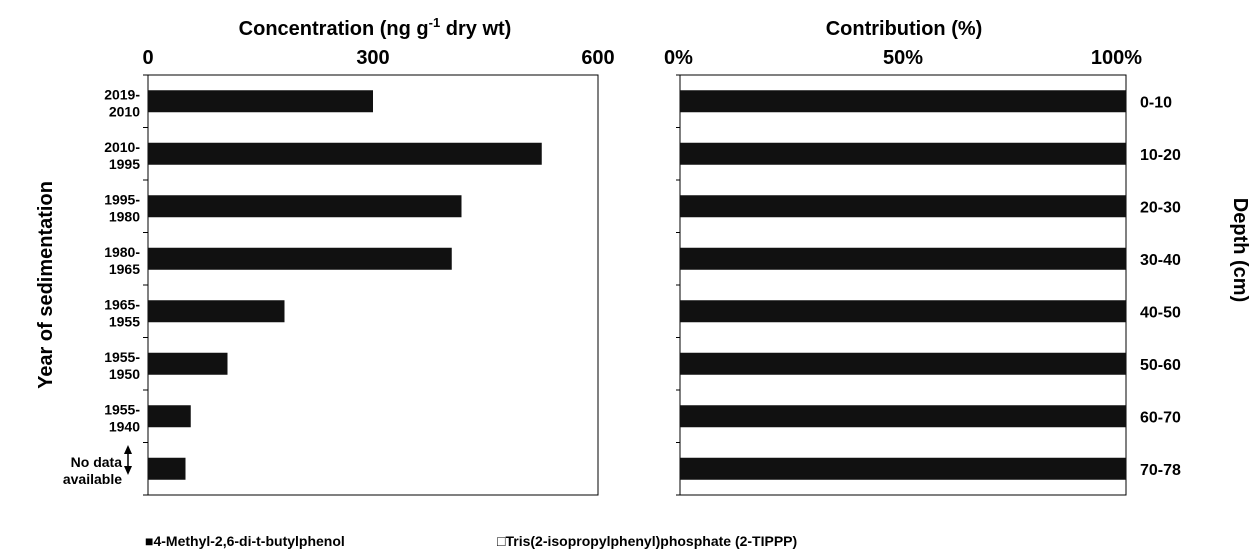 This screenshot has height=552, width=1255. I want to click on year-category-label: 2019-2010, so click(122, 102).